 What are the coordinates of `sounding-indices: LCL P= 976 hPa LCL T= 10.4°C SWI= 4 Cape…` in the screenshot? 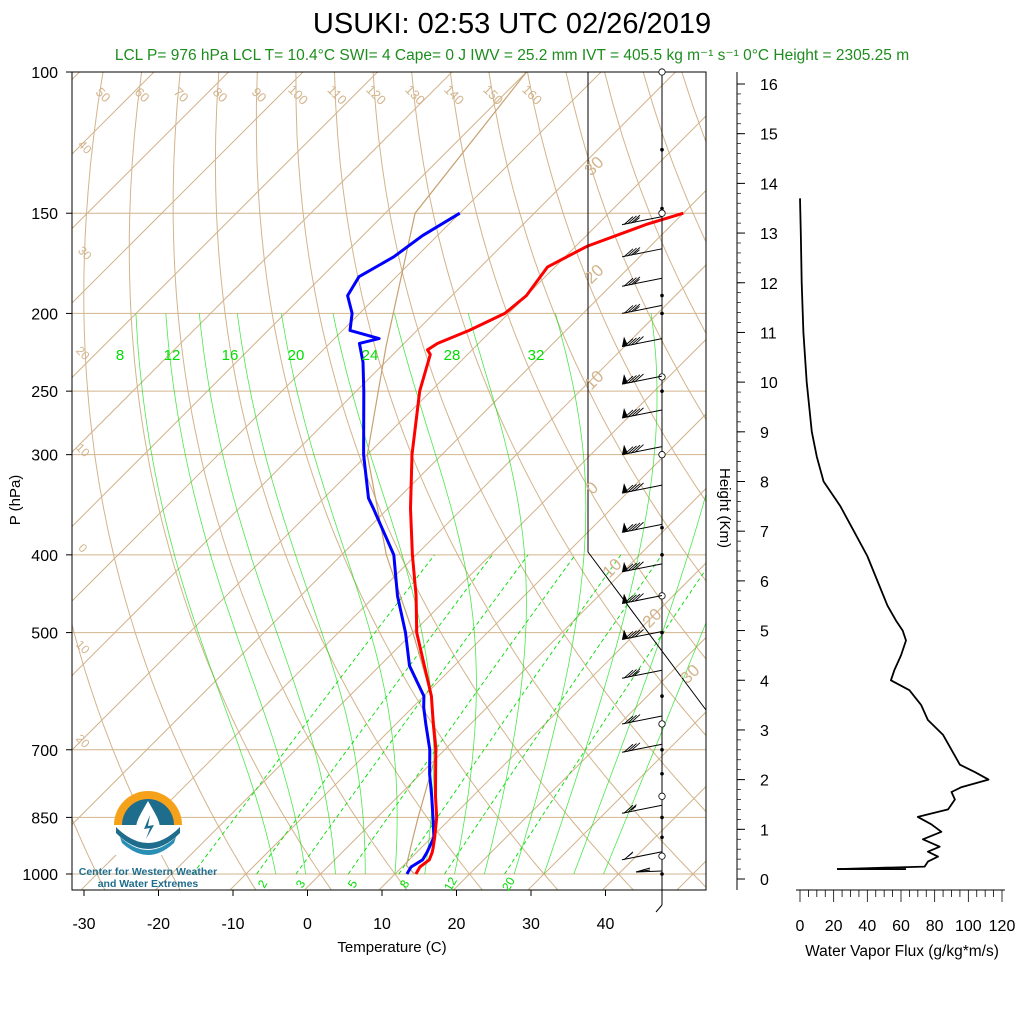 It's located at (512, 55).